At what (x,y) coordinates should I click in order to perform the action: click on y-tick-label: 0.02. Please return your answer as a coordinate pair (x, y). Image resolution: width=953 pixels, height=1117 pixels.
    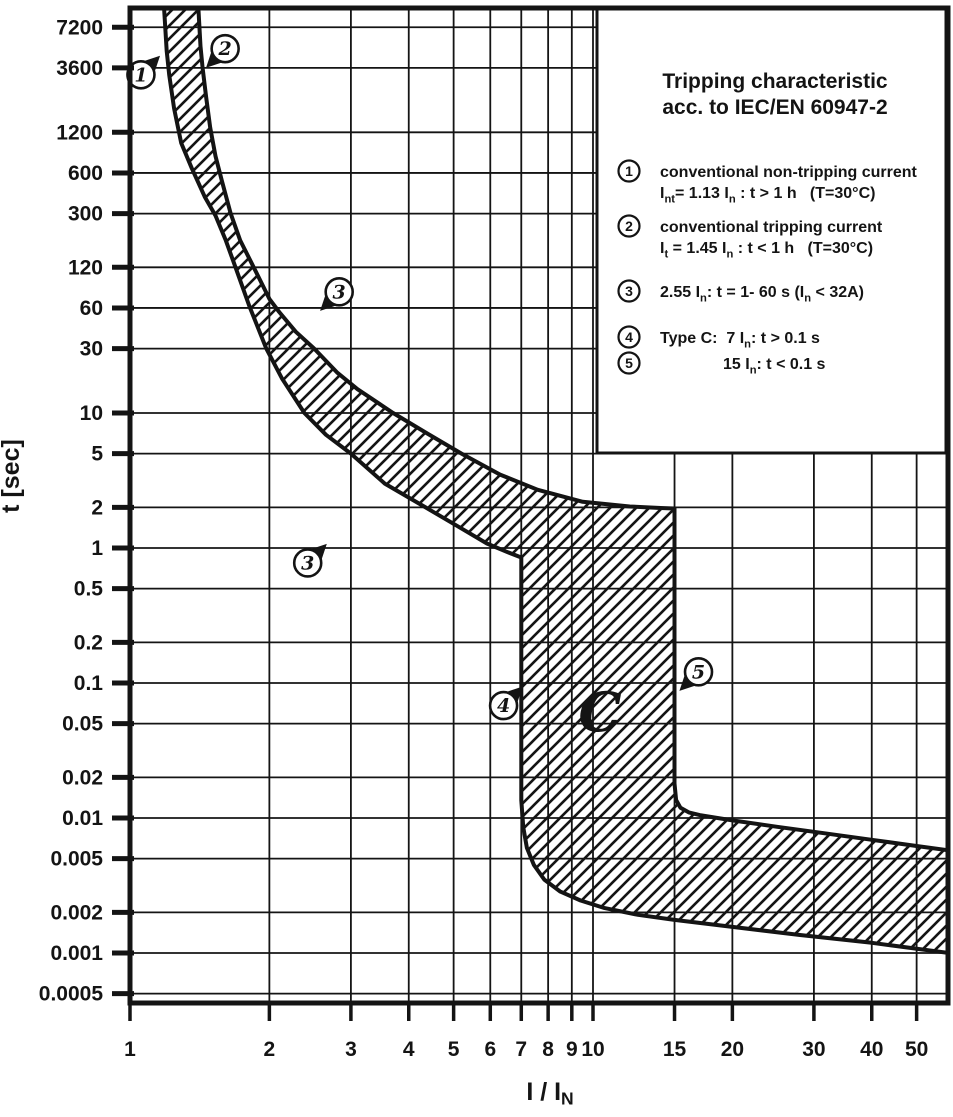
    Looking at the image, I should click on (82, 777).